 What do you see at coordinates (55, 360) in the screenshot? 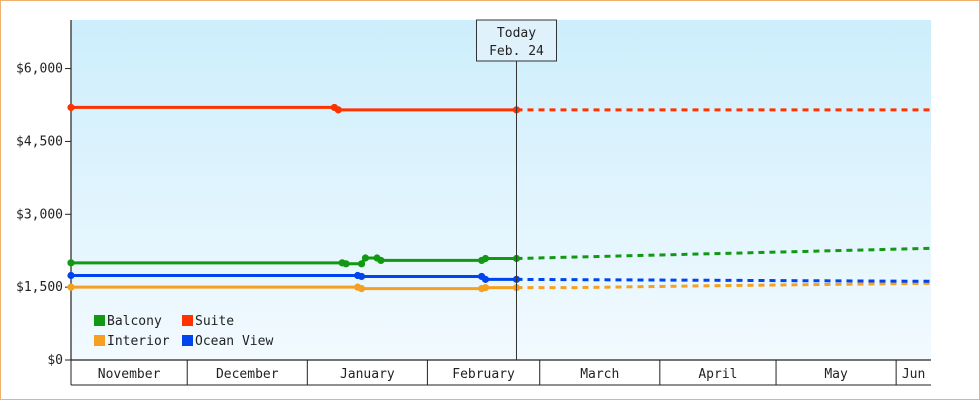
I see `y-tick-label: $0` at bounding box center [55, 360].